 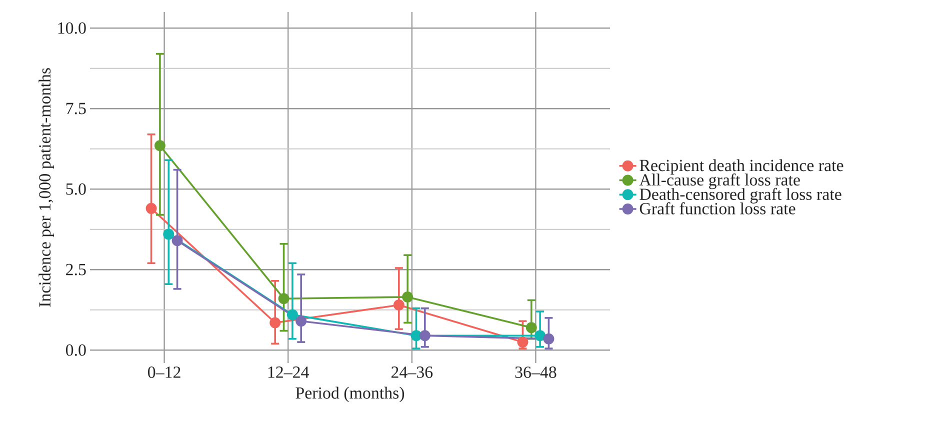 I want to click on x-tick-label: 0–12, so click(x=164, y=372).